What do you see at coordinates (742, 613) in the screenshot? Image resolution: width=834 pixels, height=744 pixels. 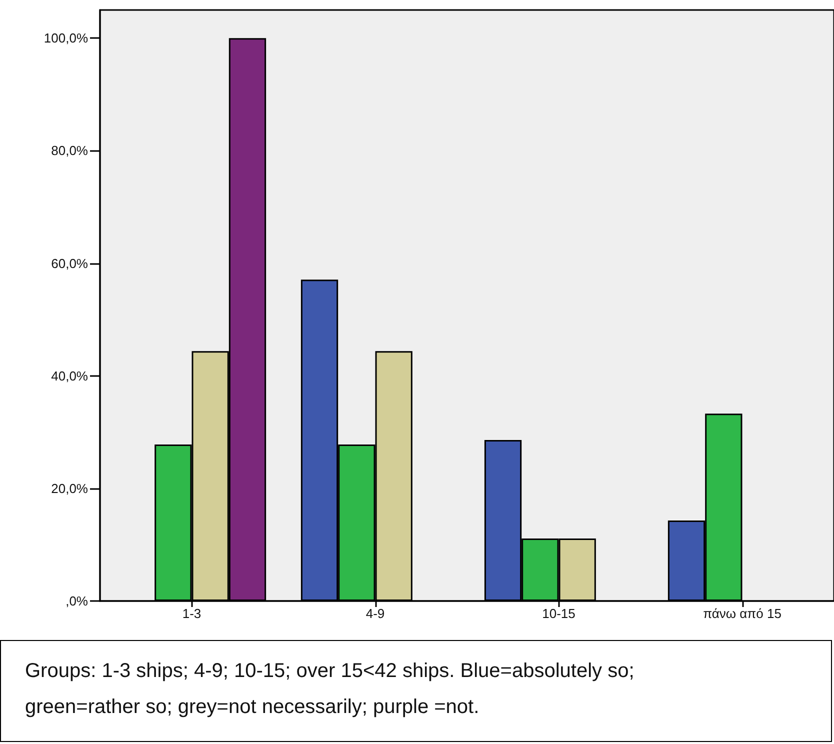 I see `x-tick-label: πάνω από 15` at bounding box center [742, 613].